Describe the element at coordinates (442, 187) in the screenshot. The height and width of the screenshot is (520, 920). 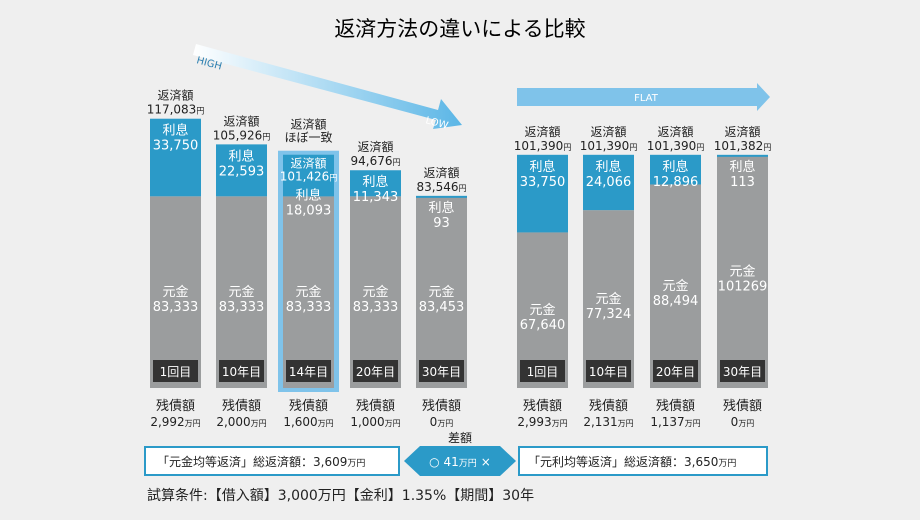
I see `repay-total: 83,546円` at that location.